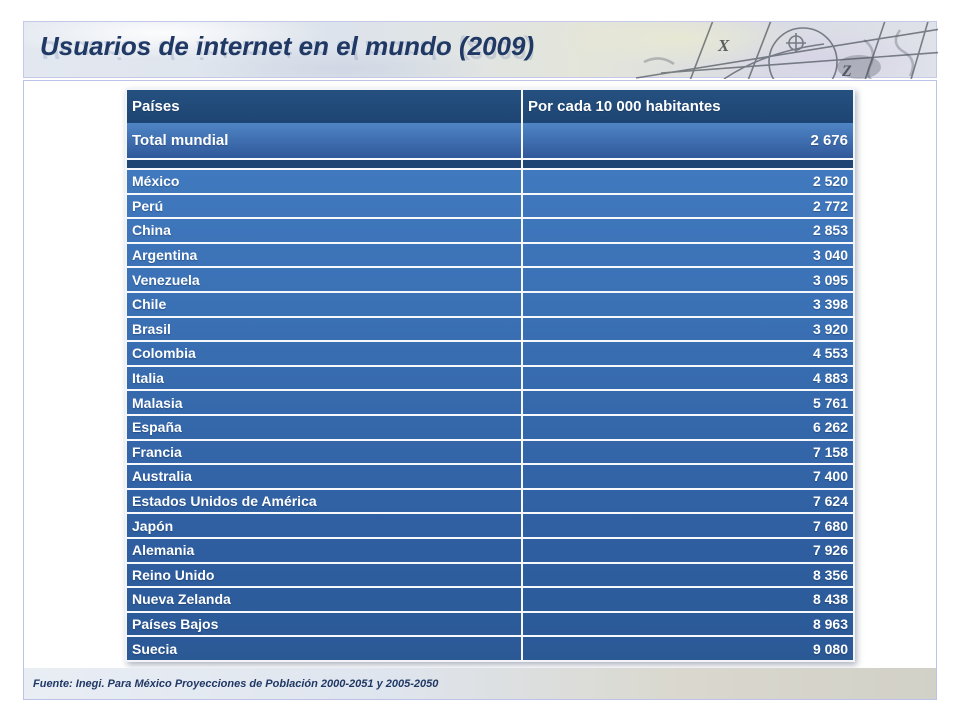  I want to click on table-row: Venezuela 3 095, so click(490, 278).